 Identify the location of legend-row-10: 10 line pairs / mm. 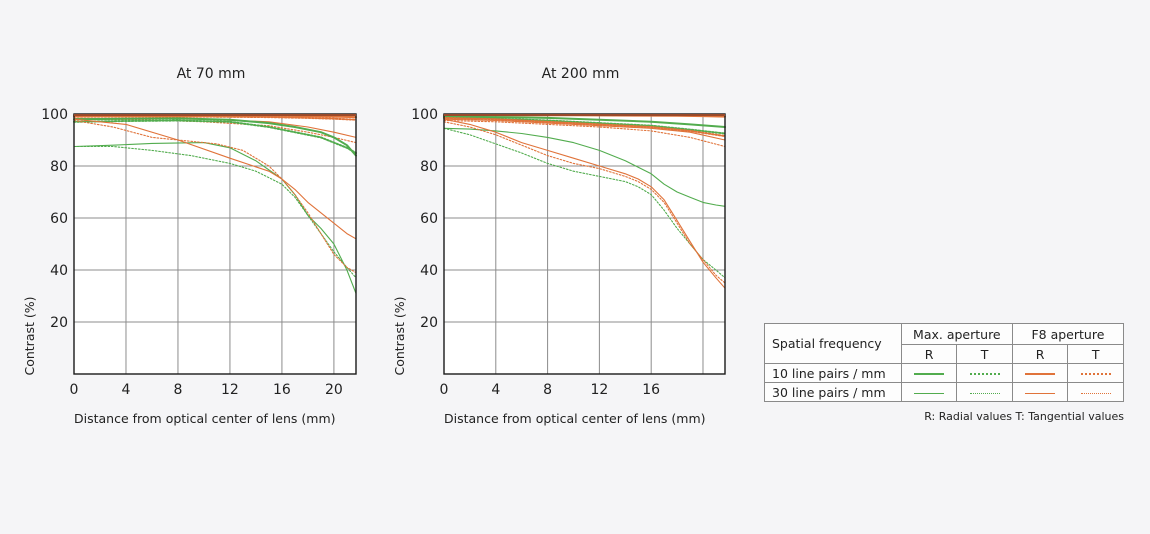
(833, 373).